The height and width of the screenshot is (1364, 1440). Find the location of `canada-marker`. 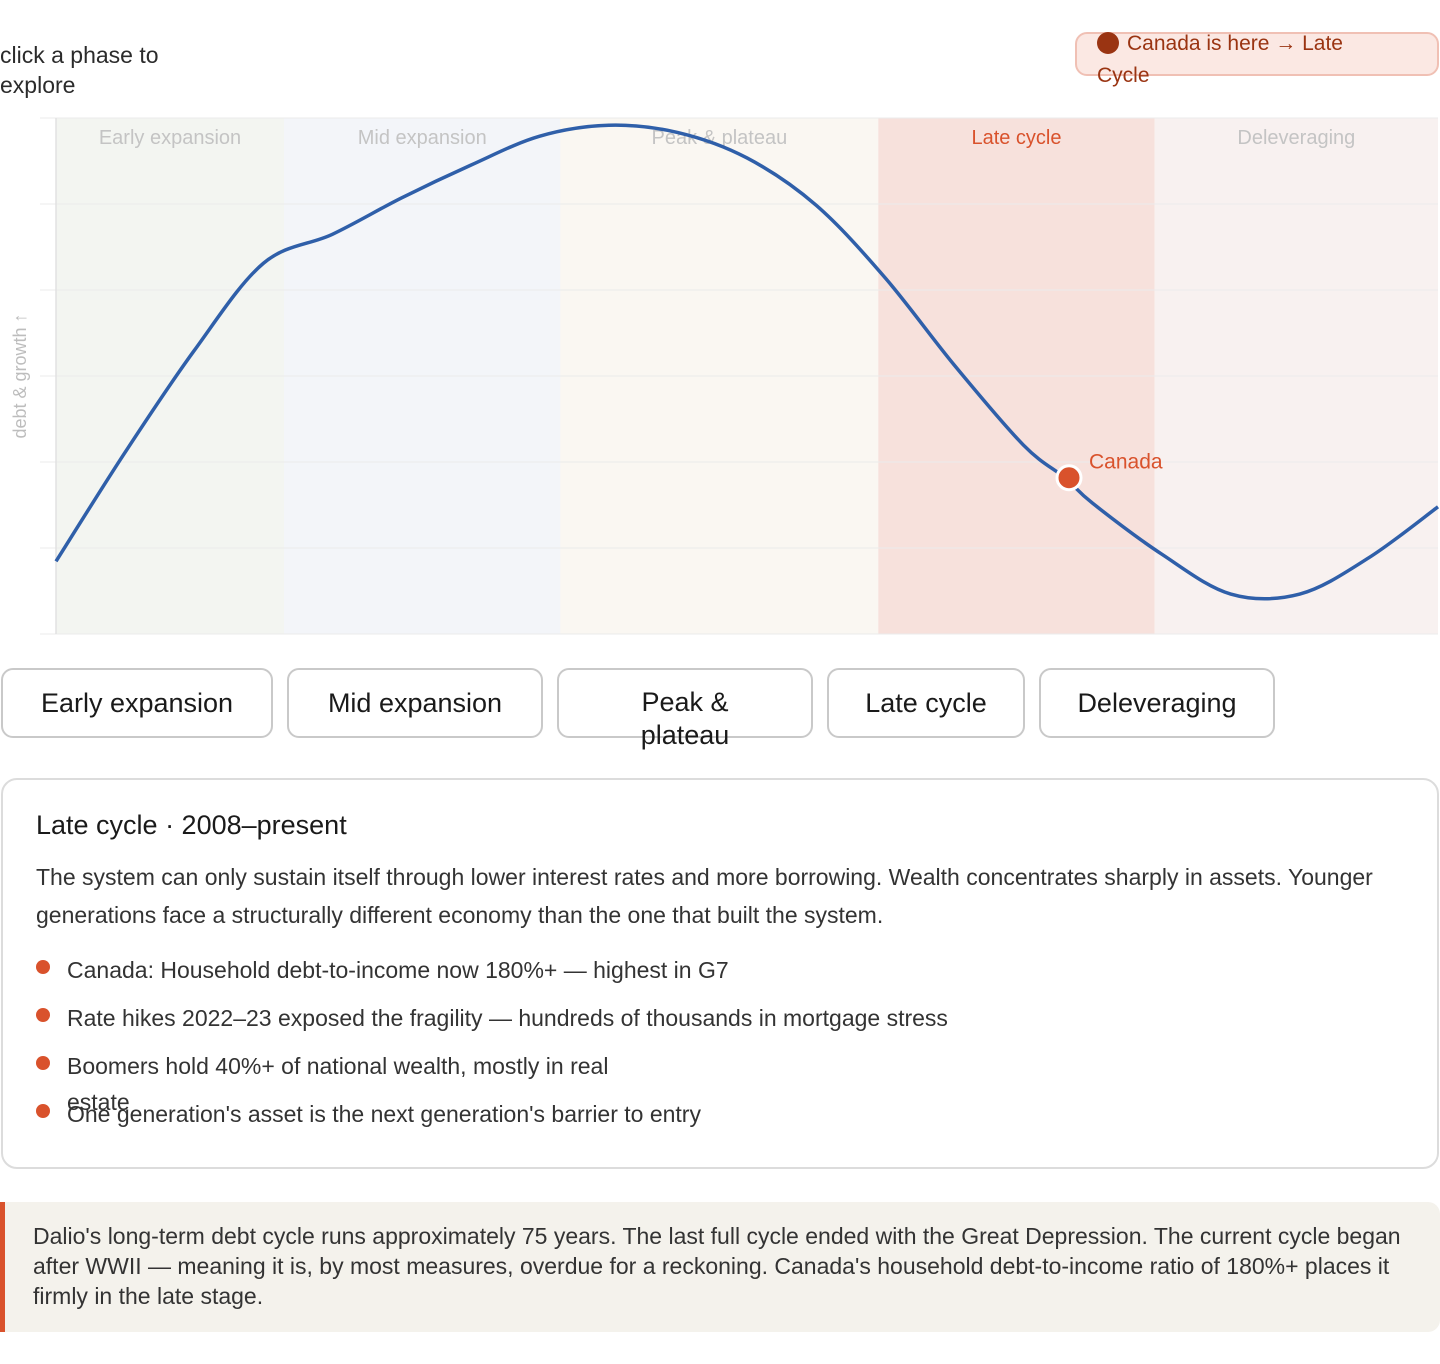

canada-marker is located at coordinates (1069, 478).